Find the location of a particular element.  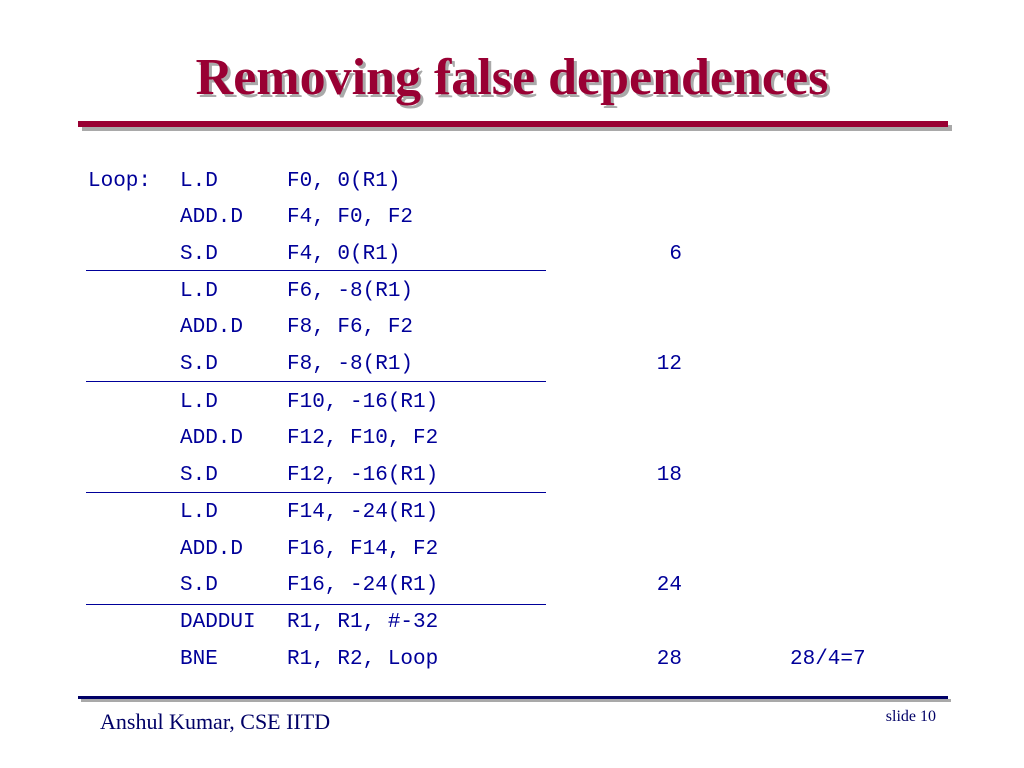

cycle-count: 12 is located at coordinates (669, 364).